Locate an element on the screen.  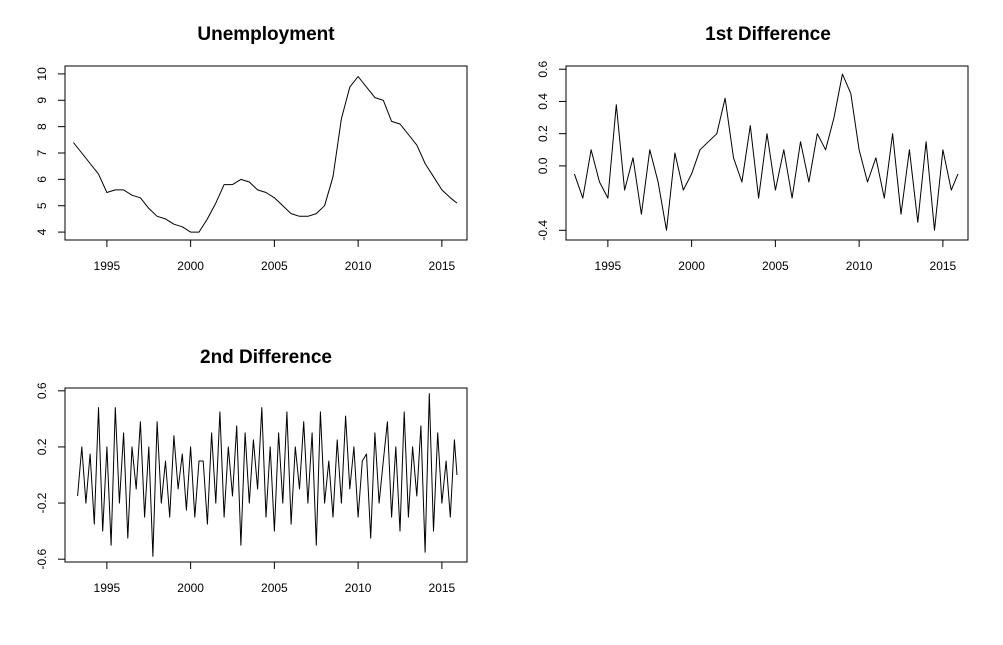
y-tick-label: -0.6 is located at coordinates (42, 559).